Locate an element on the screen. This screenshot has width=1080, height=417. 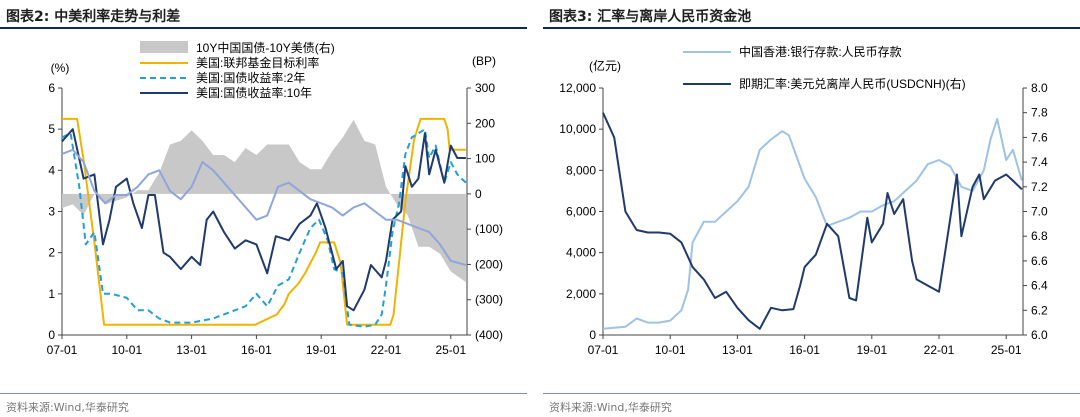
right-tick-label: 8.0 is located at coordinates (1039, 88).